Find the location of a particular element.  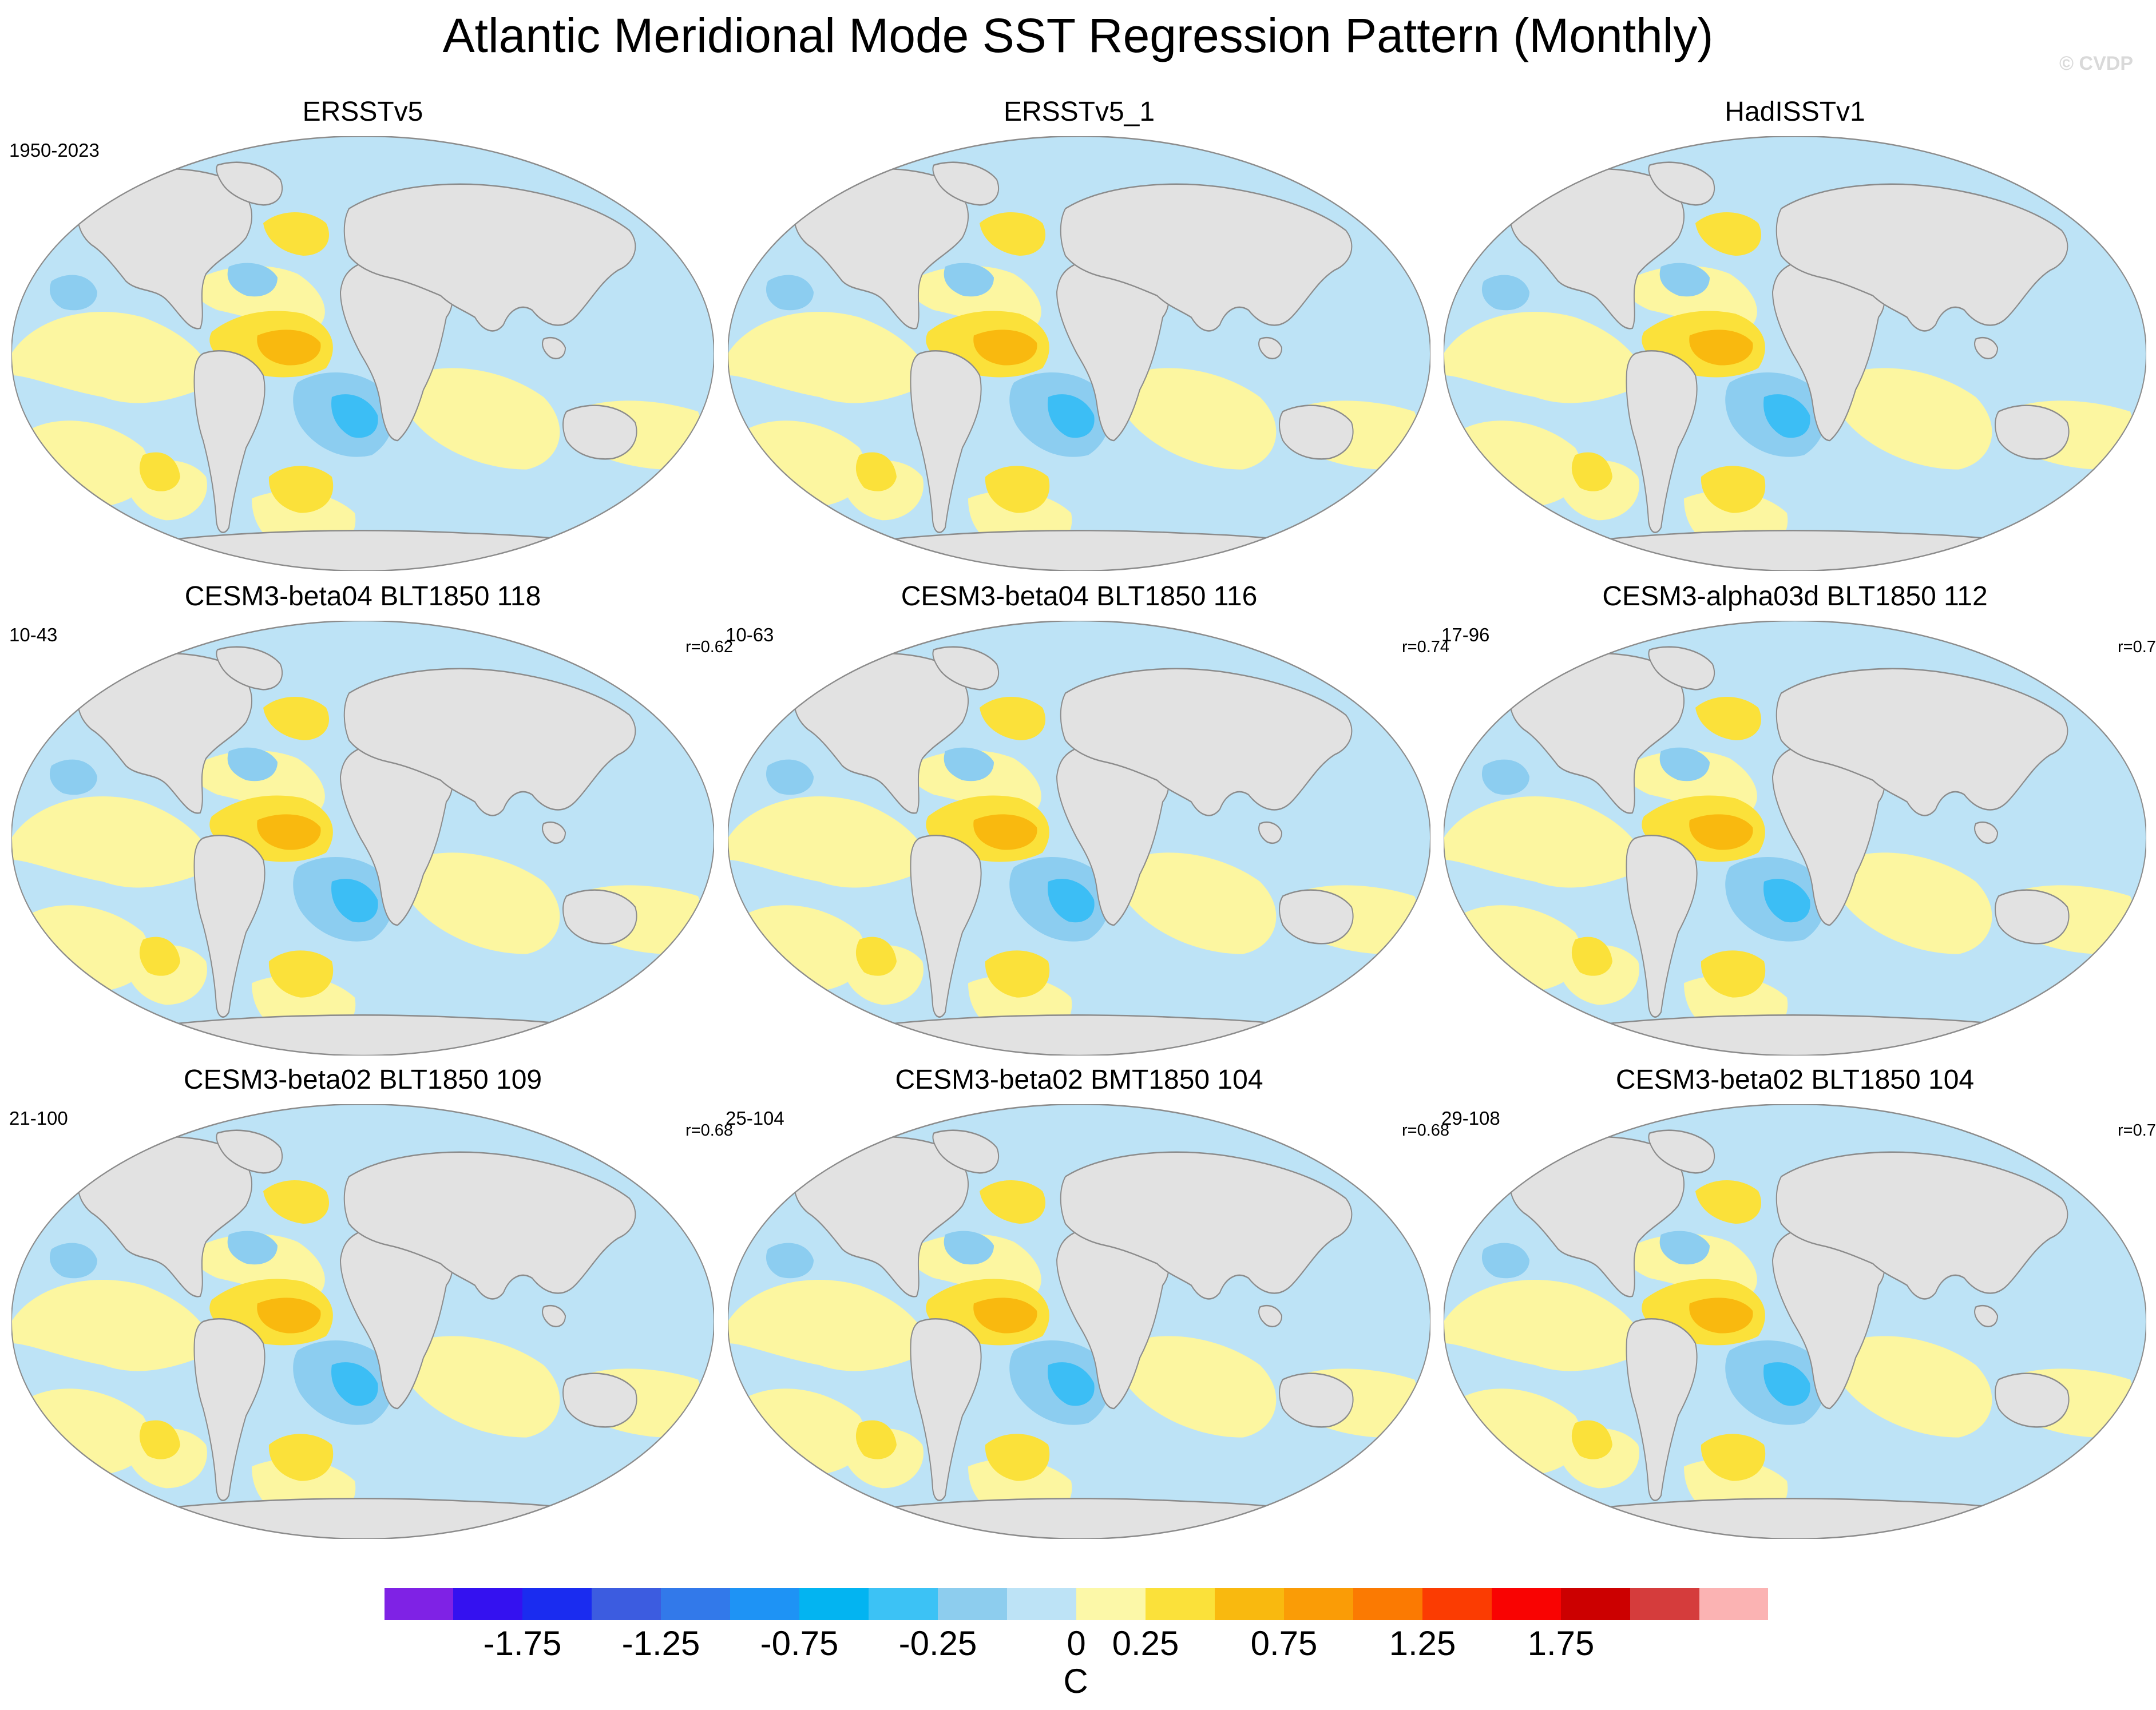

panel-correlation: r=0.74 is located at coordinates (1426, 647).